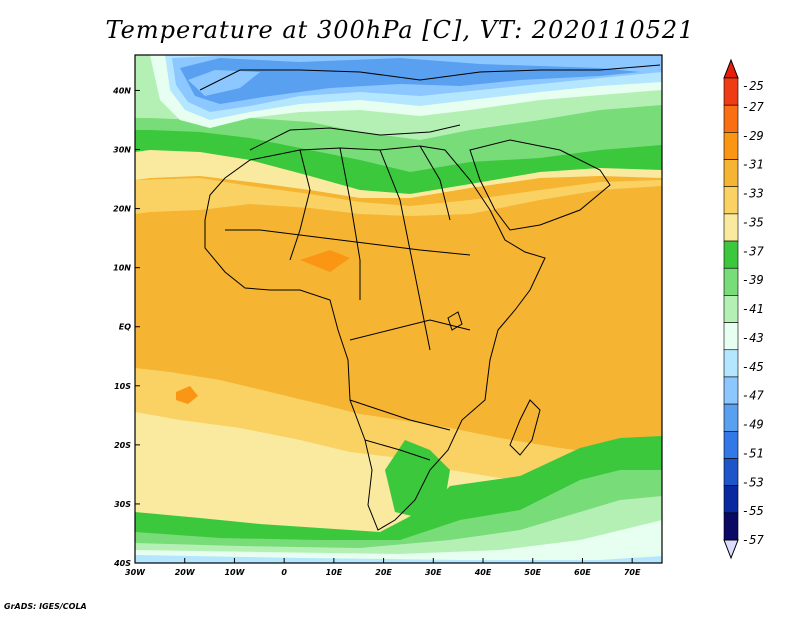 The height and width of the screenshot is (618, 800). Describe the element at coordinates (753, 280) in the screenshot. I see `colorbar-label: -39` at that location.